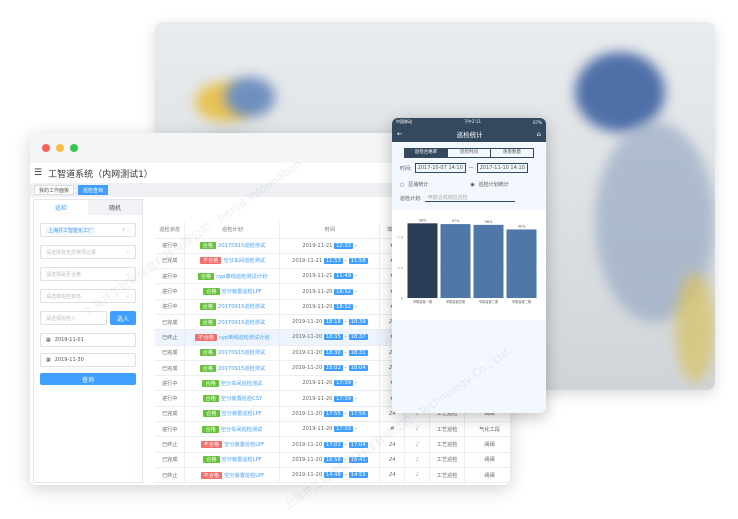  I want to click on radio-plan: ◉, so click(472, 184).